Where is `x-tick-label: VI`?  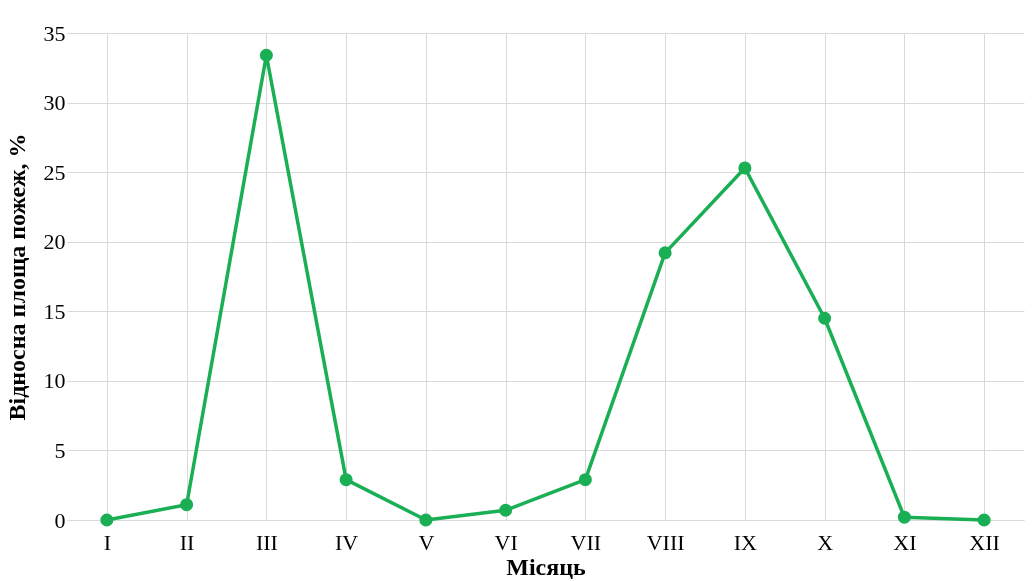 x-tick-label: VI is located at coordinates (506, 542).